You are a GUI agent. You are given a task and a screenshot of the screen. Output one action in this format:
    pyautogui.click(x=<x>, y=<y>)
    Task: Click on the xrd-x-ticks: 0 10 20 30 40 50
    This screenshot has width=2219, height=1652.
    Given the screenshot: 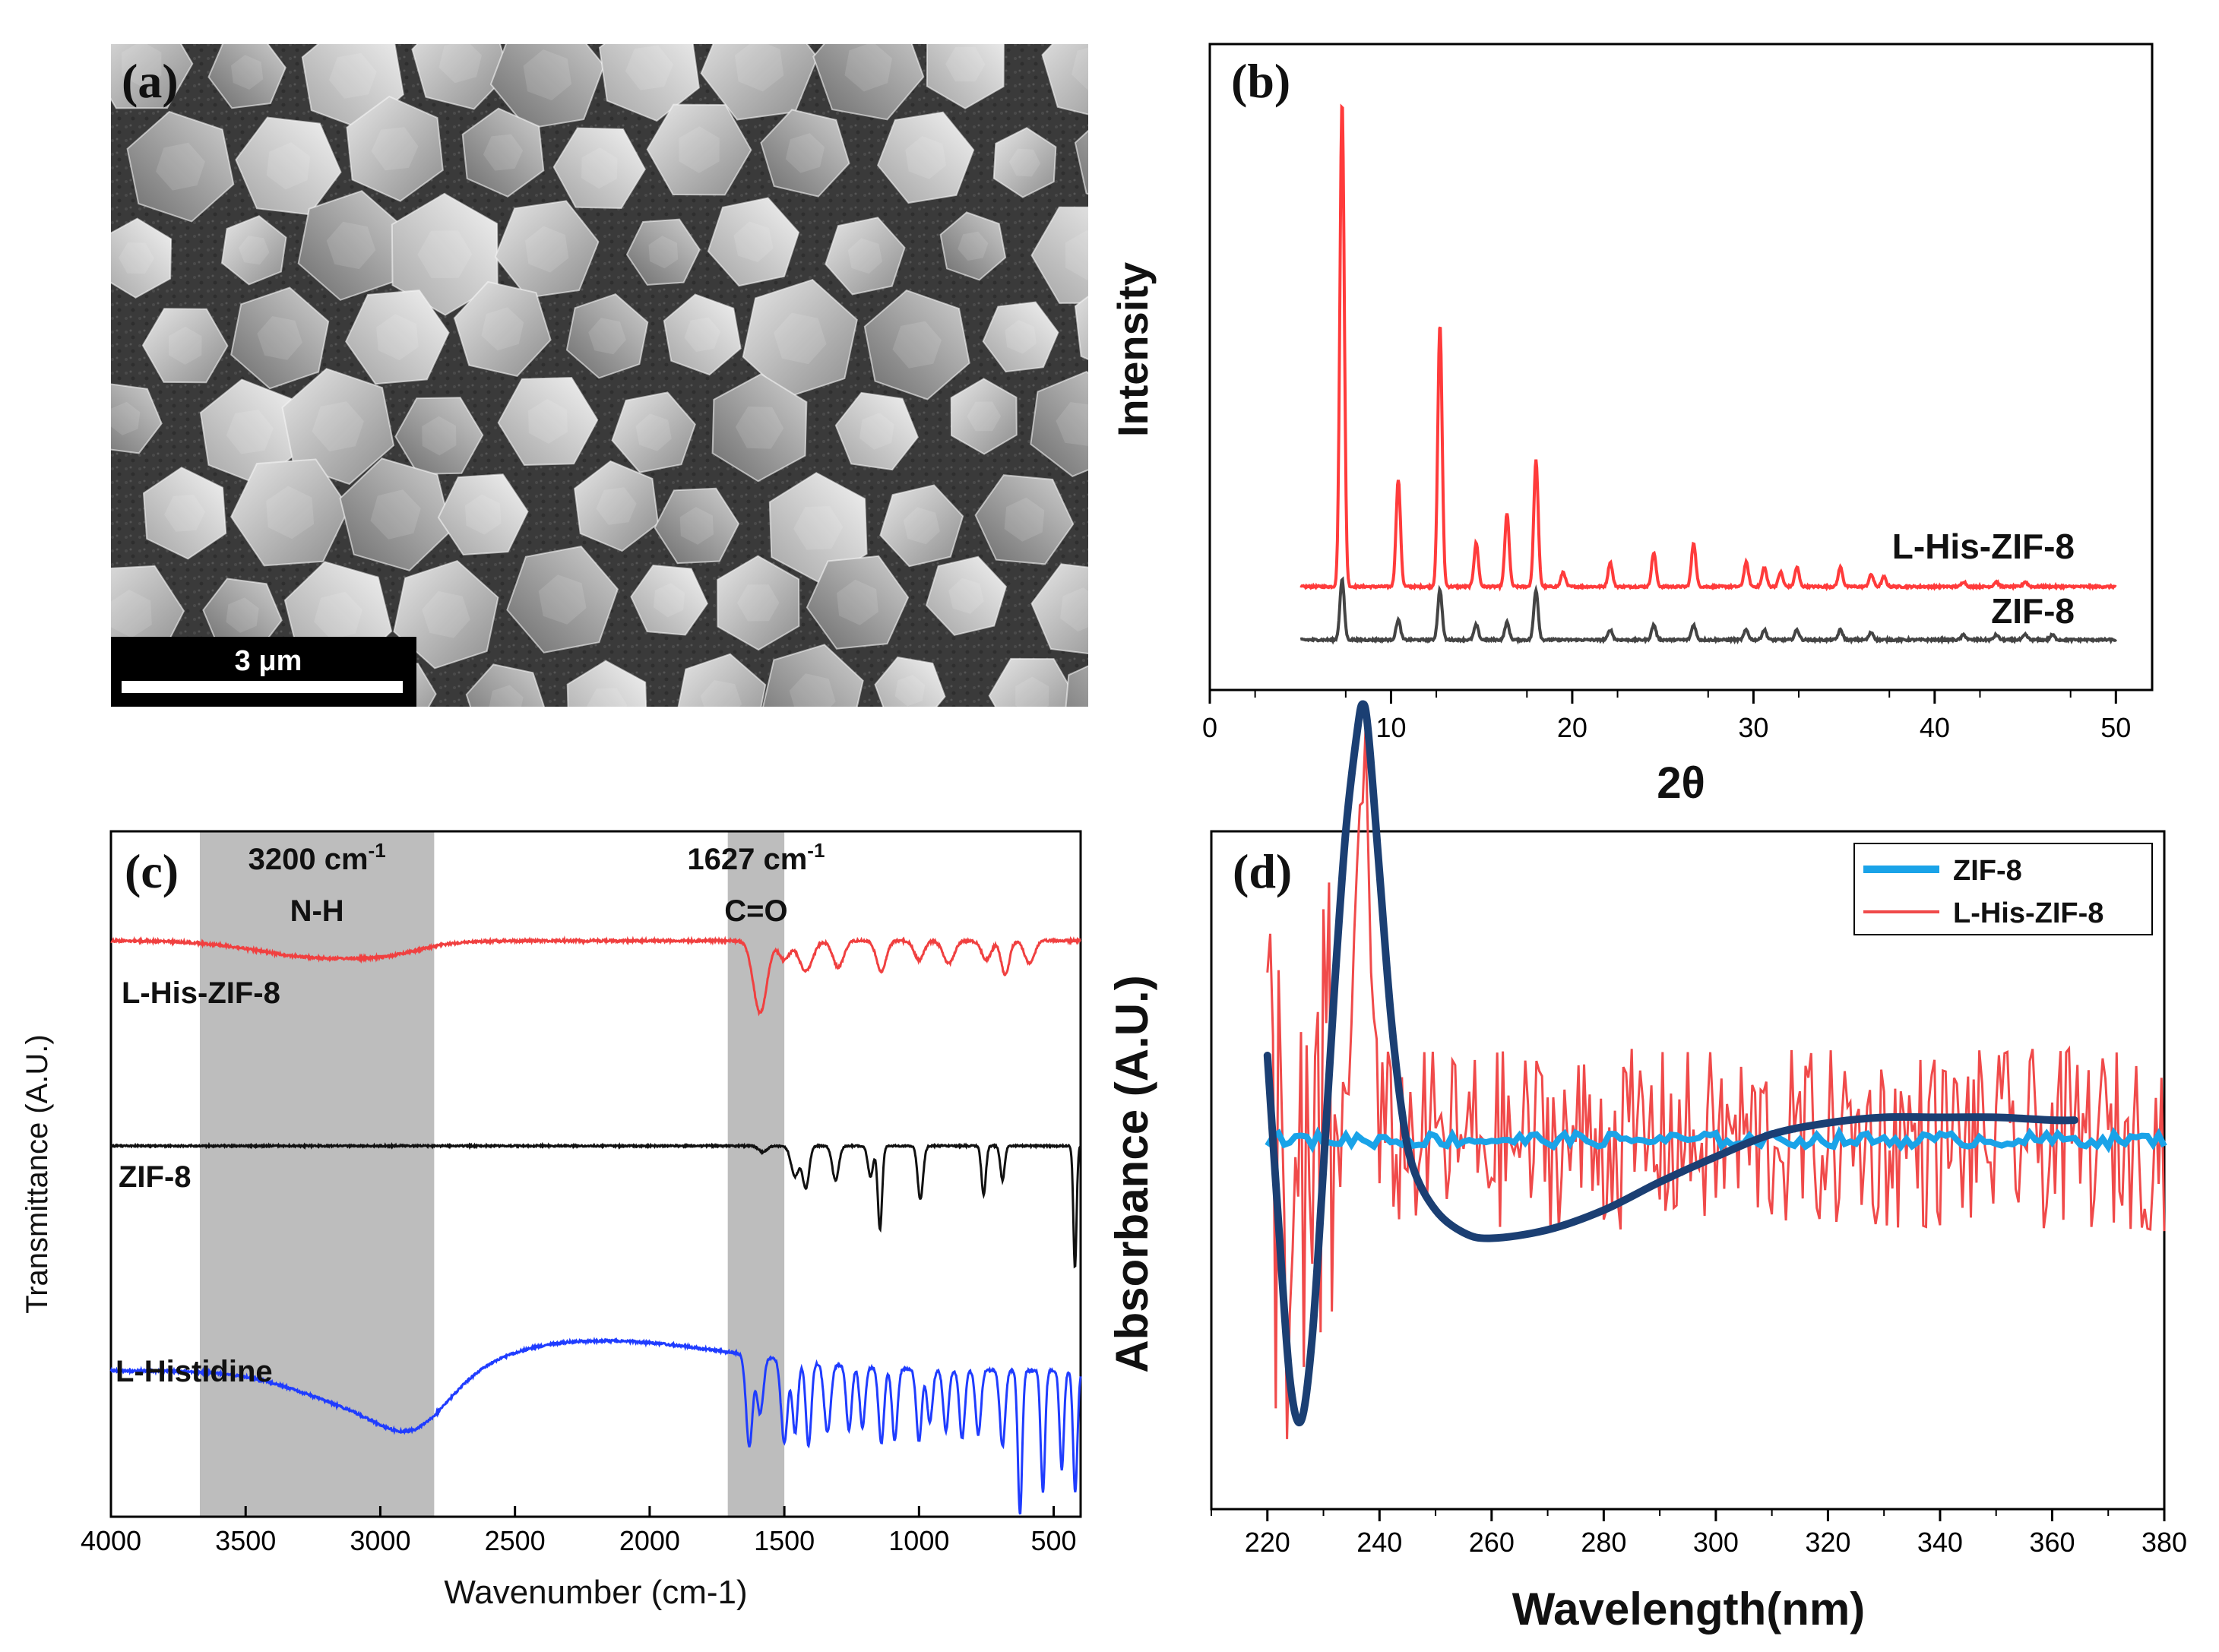 What is the action you would take?
    pyautogui.click(x=1667, y=716)
    